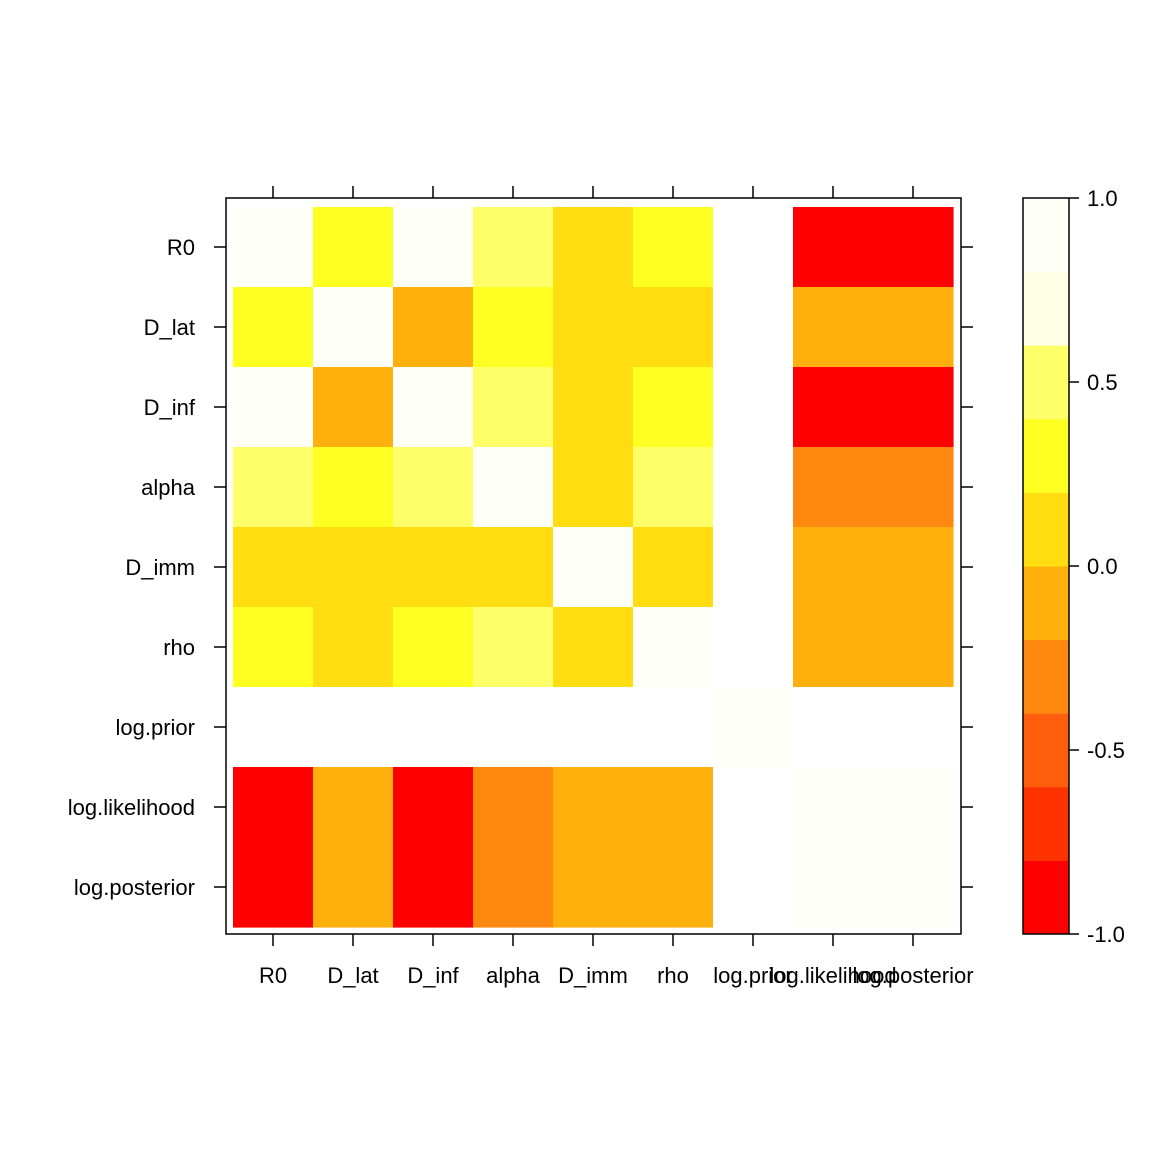  I want to click on color-key-tick-label: 1.0, so click(1102, 198).